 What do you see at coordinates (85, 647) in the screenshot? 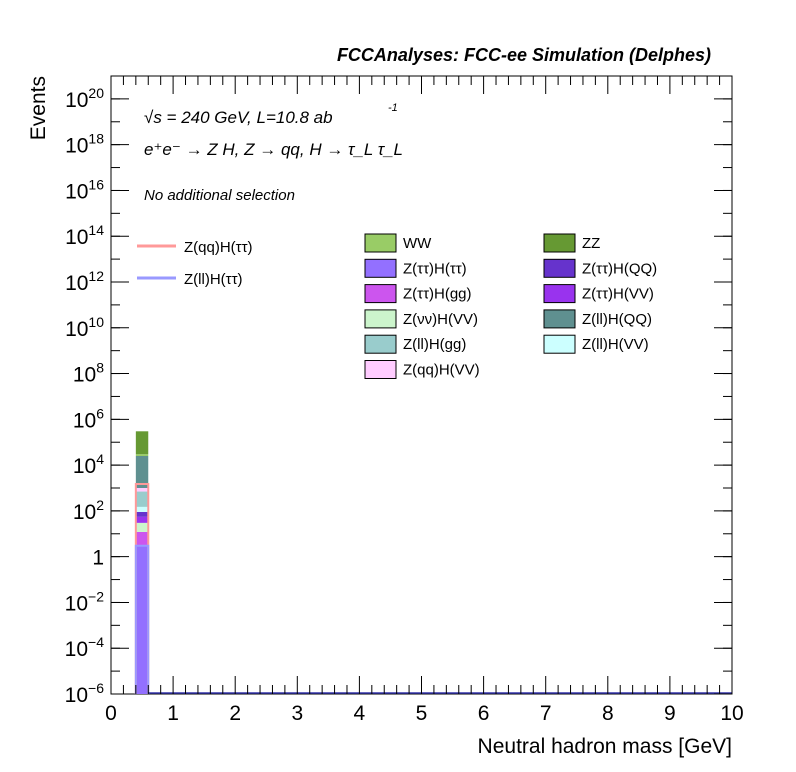
I see `y-tick-label-1: 10⁻⁴` at bounding box center [85, 647].